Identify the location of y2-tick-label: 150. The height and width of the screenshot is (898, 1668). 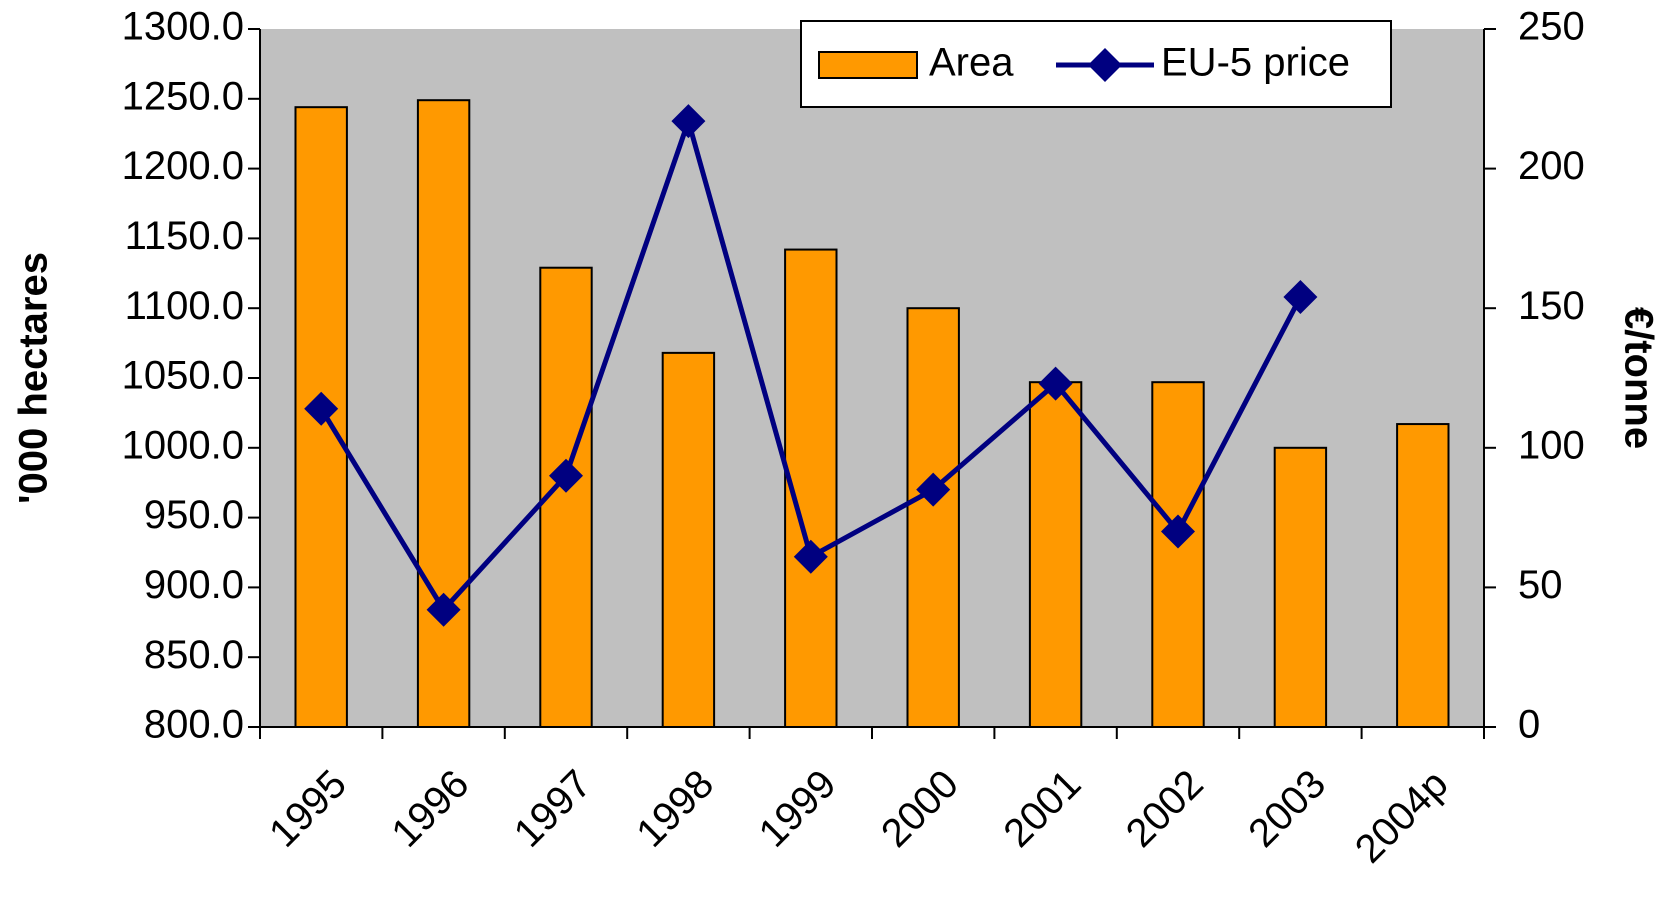
(1551, 306).